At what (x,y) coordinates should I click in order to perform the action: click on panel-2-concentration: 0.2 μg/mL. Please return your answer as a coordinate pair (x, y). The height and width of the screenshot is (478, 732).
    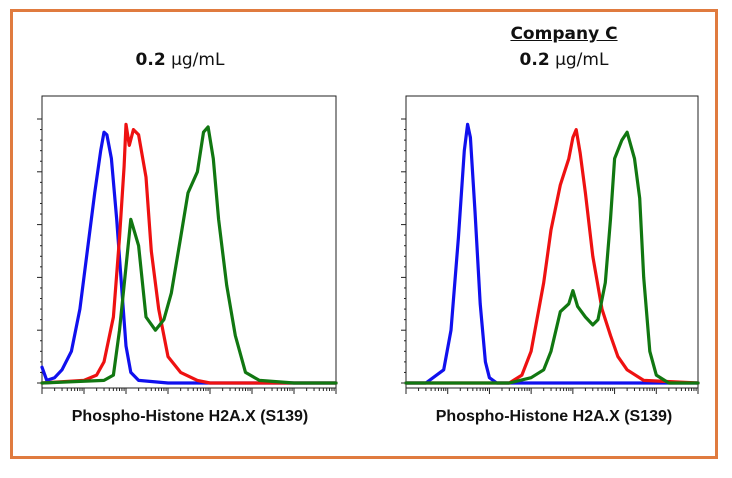
    Looking at the image, I should click on (564, 60).